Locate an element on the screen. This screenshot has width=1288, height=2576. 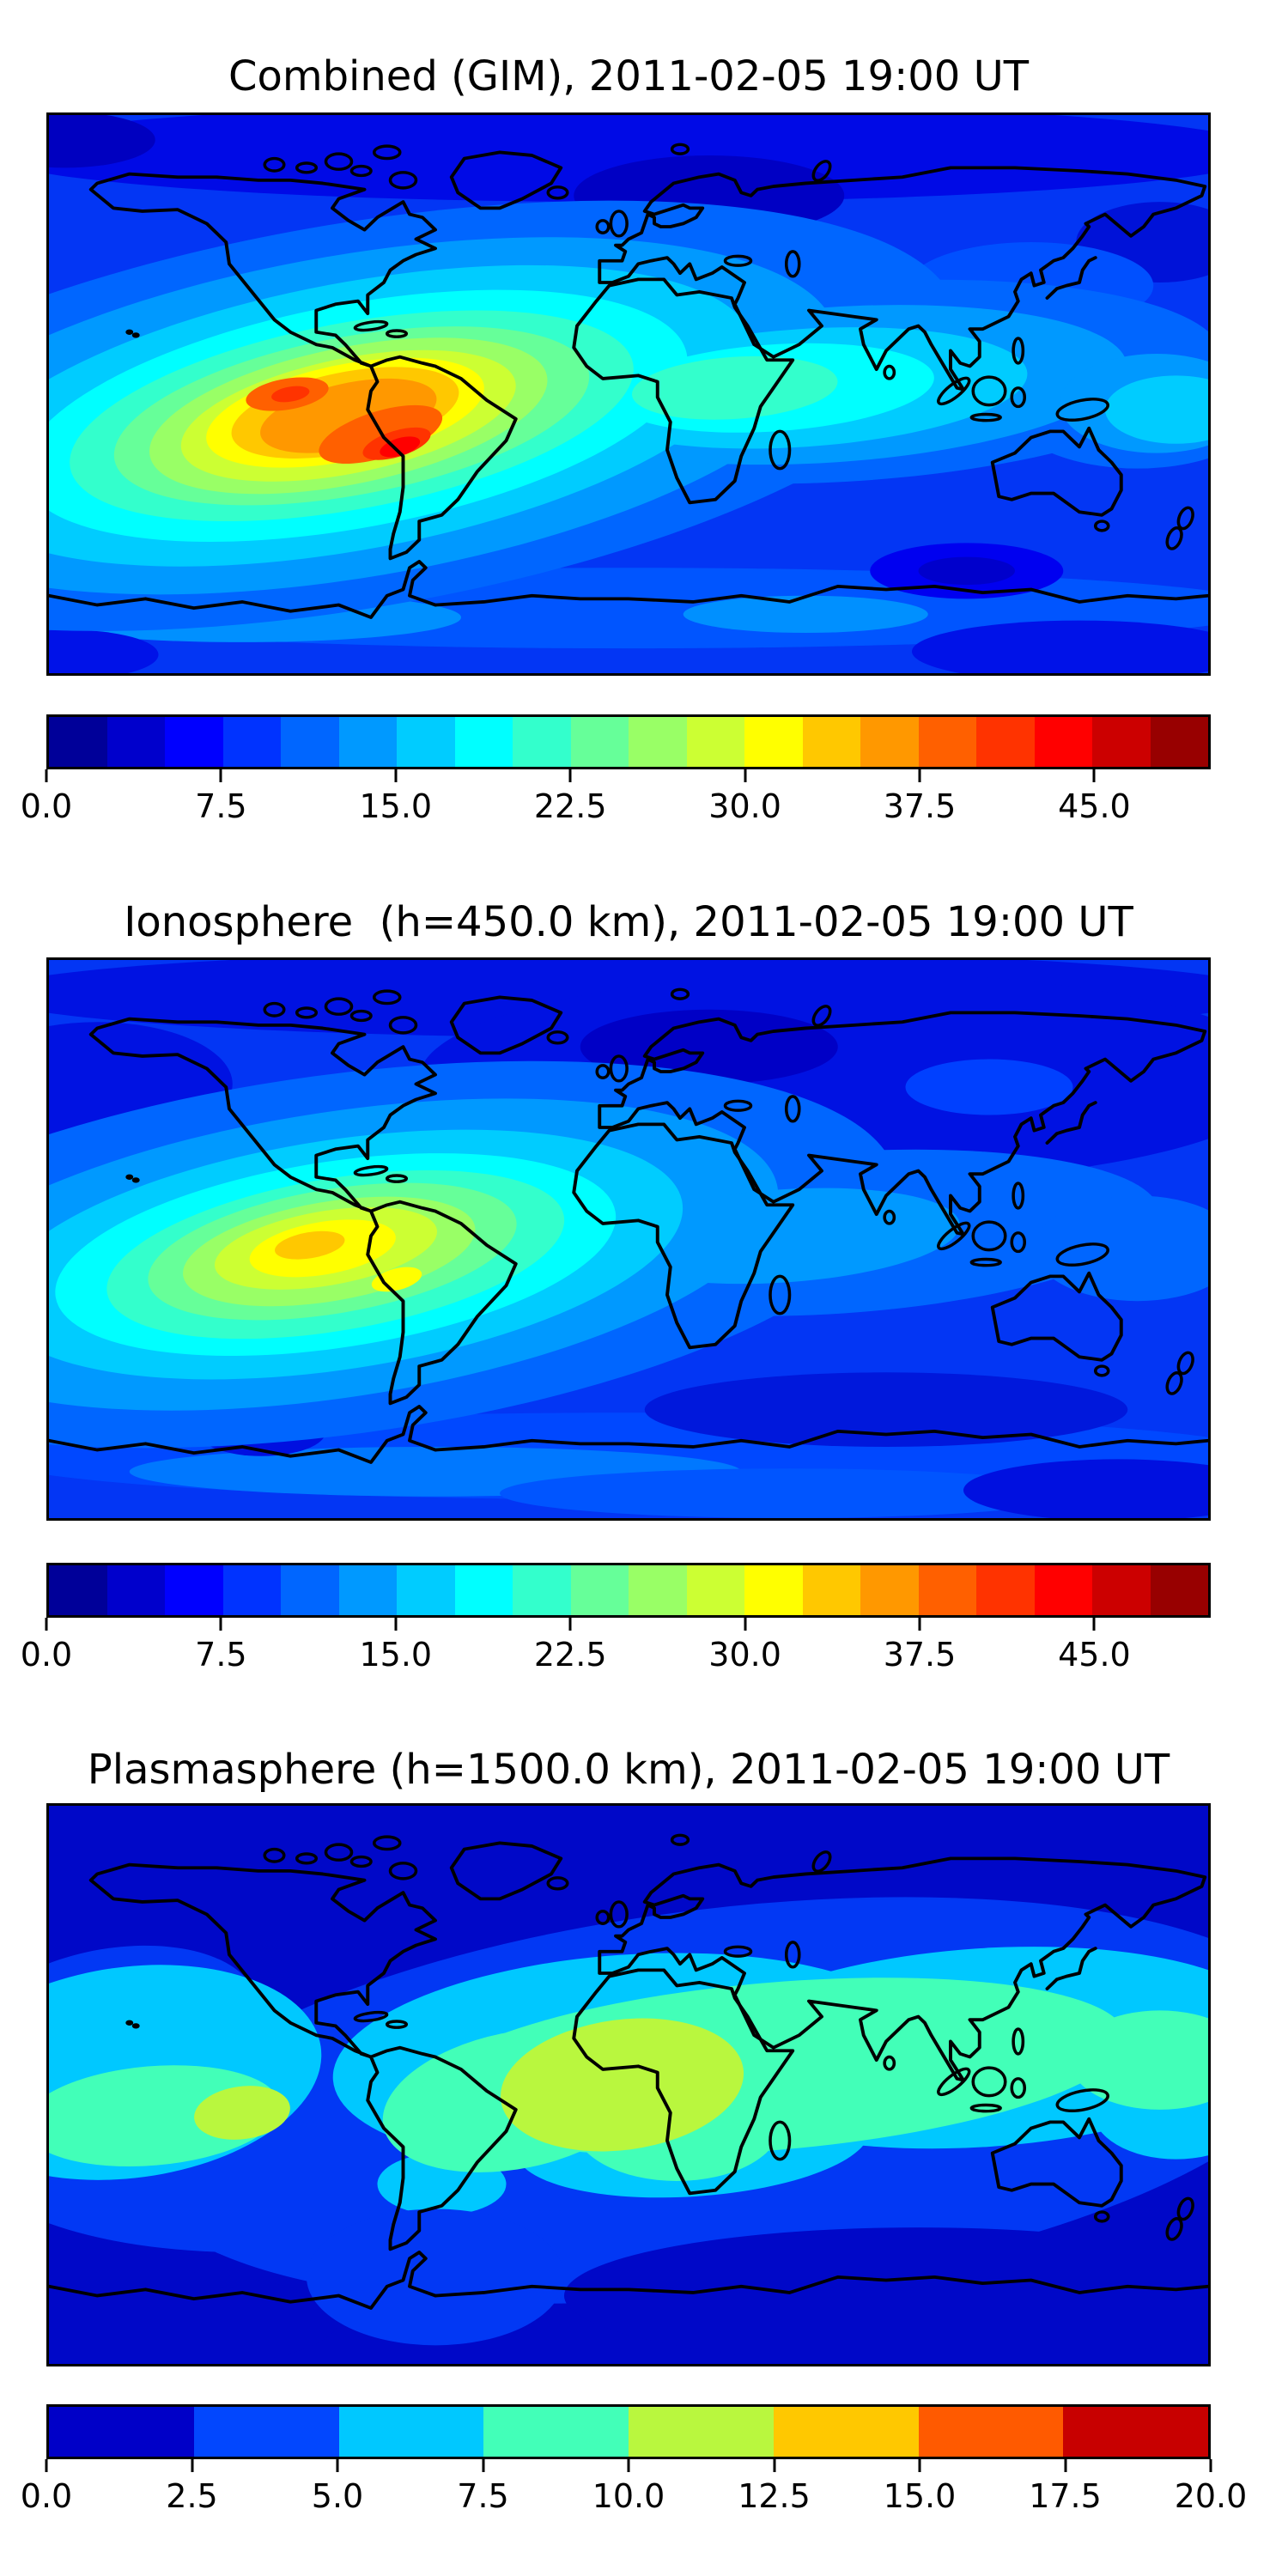
colorbar-tick-label: 15.0 is located at coordinates (396, 806).